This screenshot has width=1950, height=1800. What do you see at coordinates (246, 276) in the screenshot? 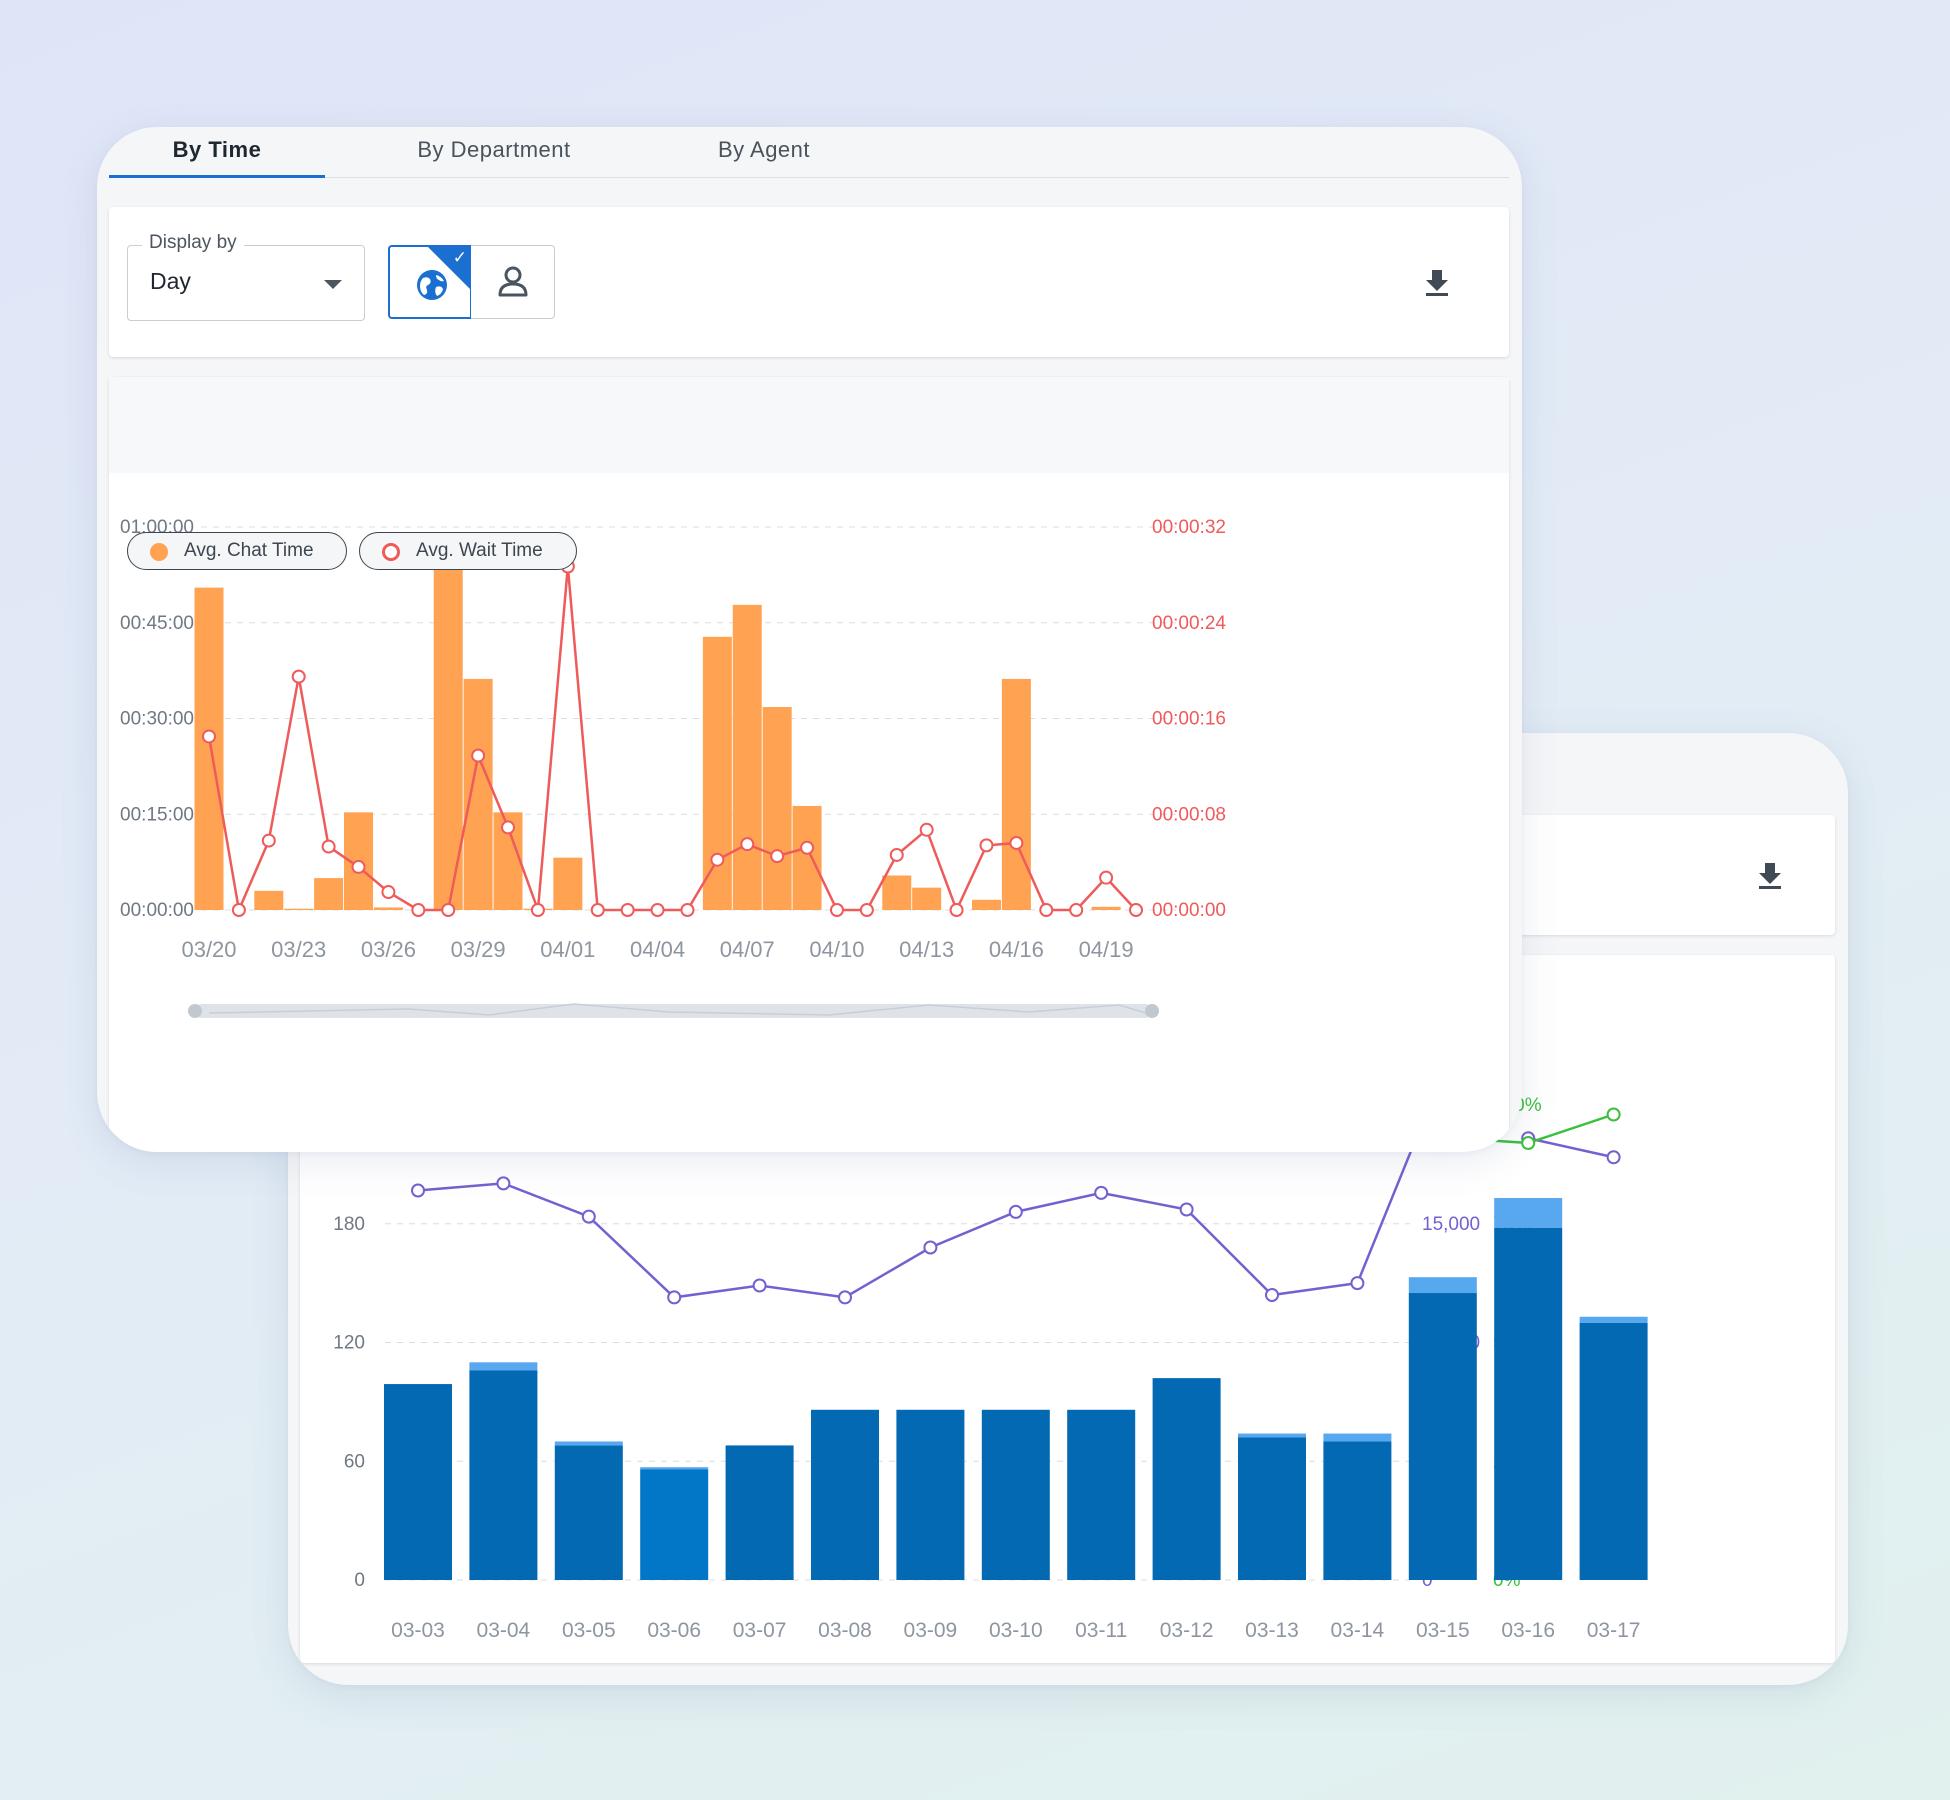
I see `display-by-select: Display by Day` at bounding box center [246, 276].